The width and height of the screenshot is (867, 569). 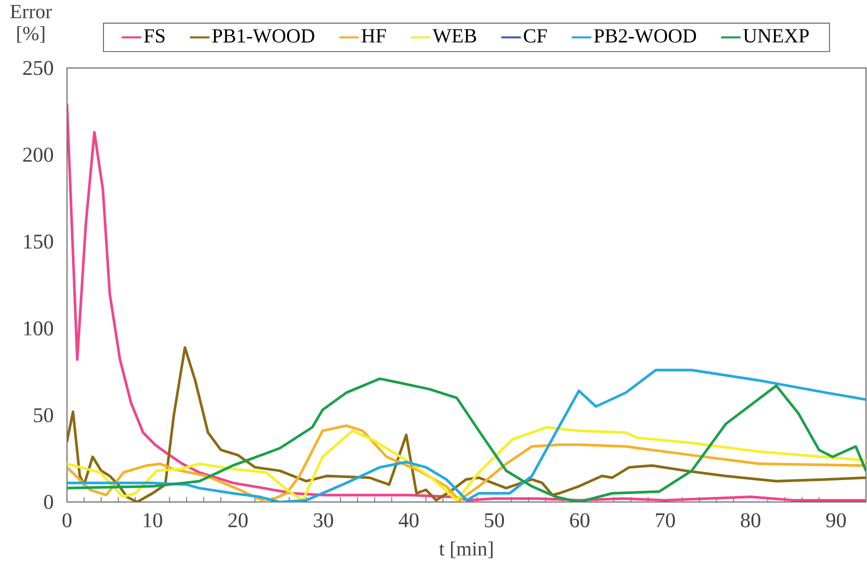 What do you see at coordinates (154, 36) in the screenshot?
I see `legend-label: FS` at bounding box center [154, 36].